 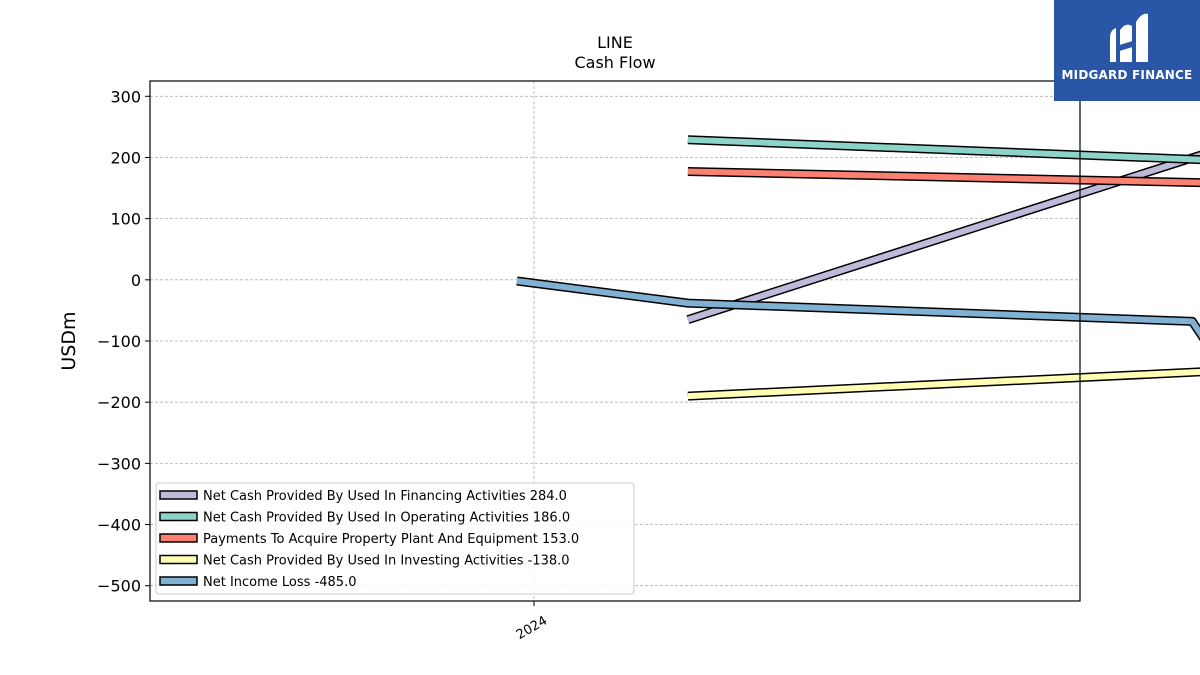 I want to click on y-tick-label: 100, so click(x=125, y=219).